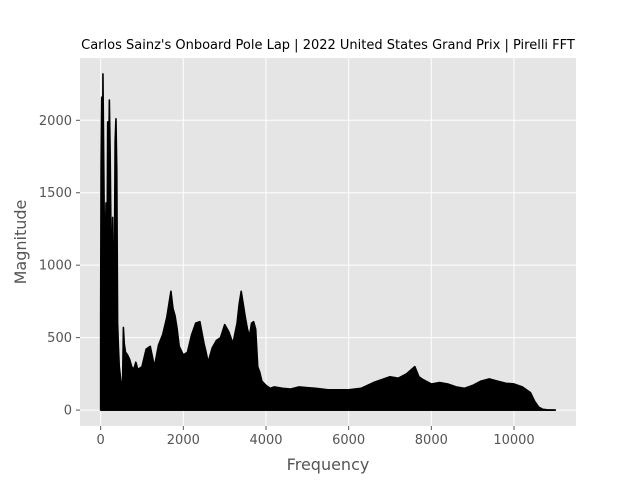 The height and width of the screenshot is (480, 640). What do you see at coordinates (68, 411) in the screenshot?
I see `y-tick-label: 0` at bounding box center [68, 411].